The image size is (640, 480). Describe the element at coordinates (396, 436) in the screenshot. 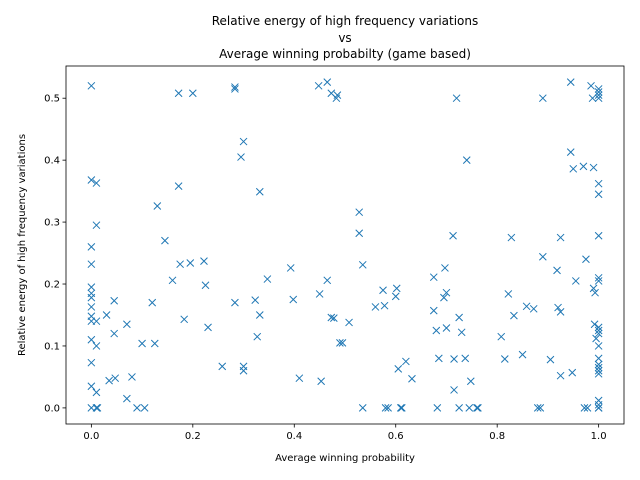

I see `x-tick-label: 0.6` at that location.